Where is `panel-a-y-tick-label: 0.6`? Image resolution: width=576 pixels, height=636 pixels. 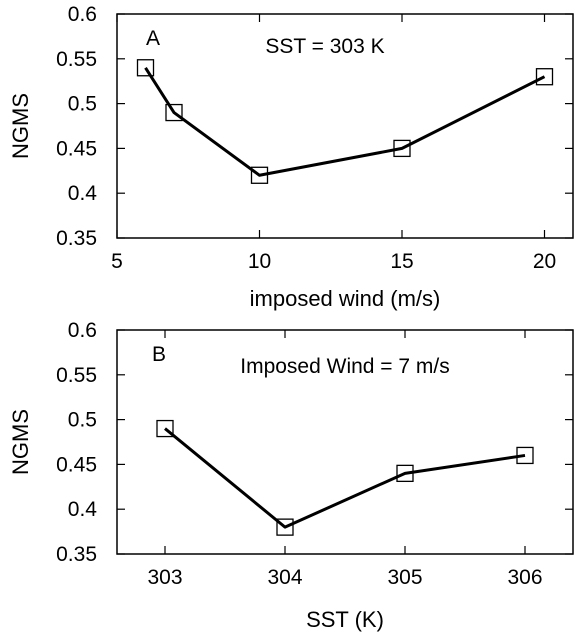 panel-a-y-tick-label: 0.6 is located at coordinates (82, 14).